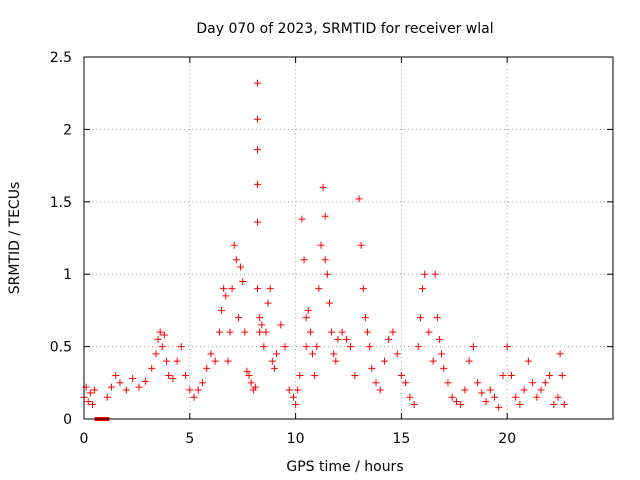 Image resolution: width=640 pixels, height=480 pixels. I want to click on y-tick-label: 0, so click(67, 420).